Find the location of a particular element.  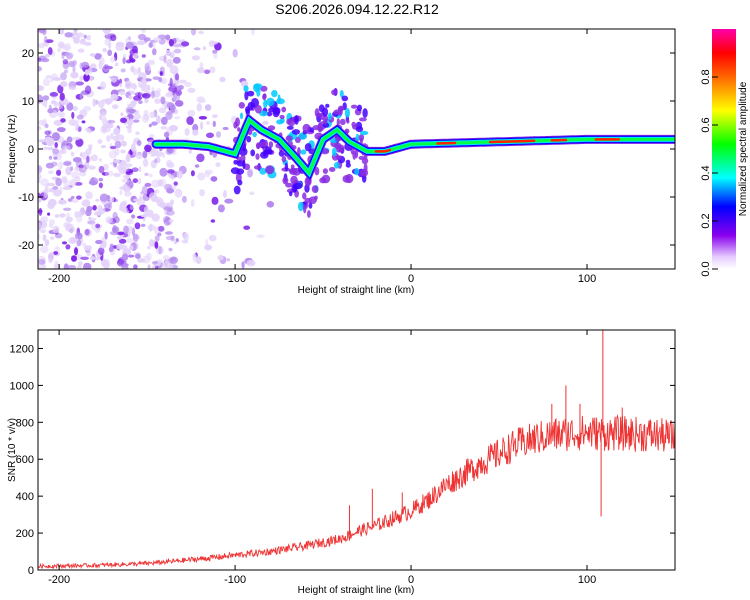

y-tick-label: 800 is located at coordinates (25, 423).